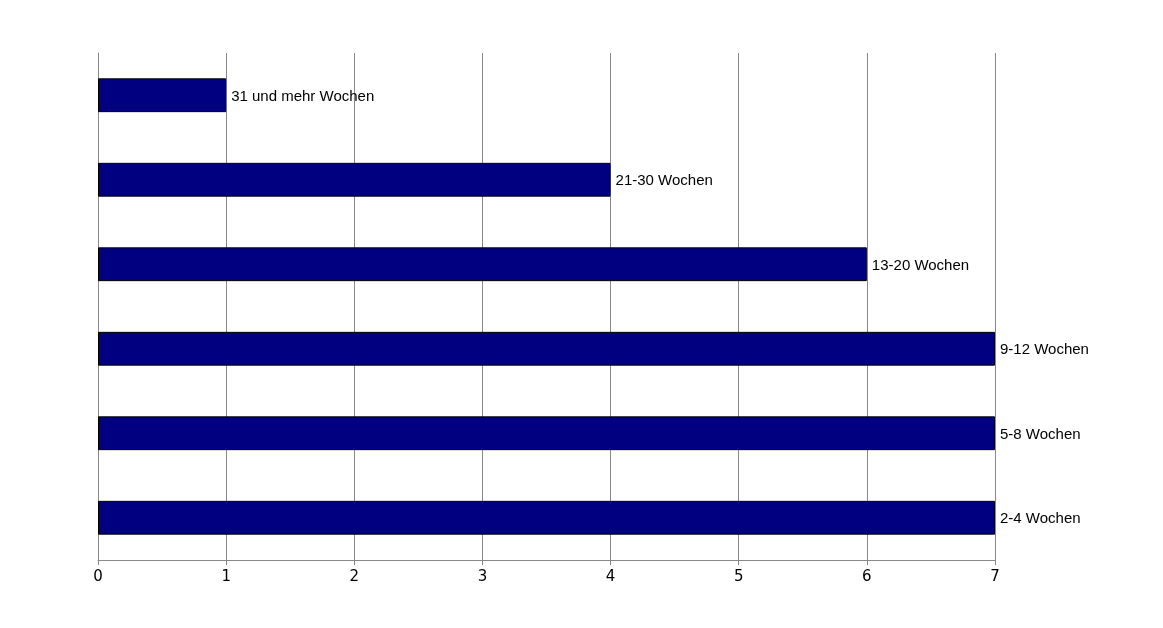 The image size is (1163, 628). What do you see at coordinates (738, 575) in the screenshot?
I see `x-tick-label: 5` at bounding box center [738, 575].